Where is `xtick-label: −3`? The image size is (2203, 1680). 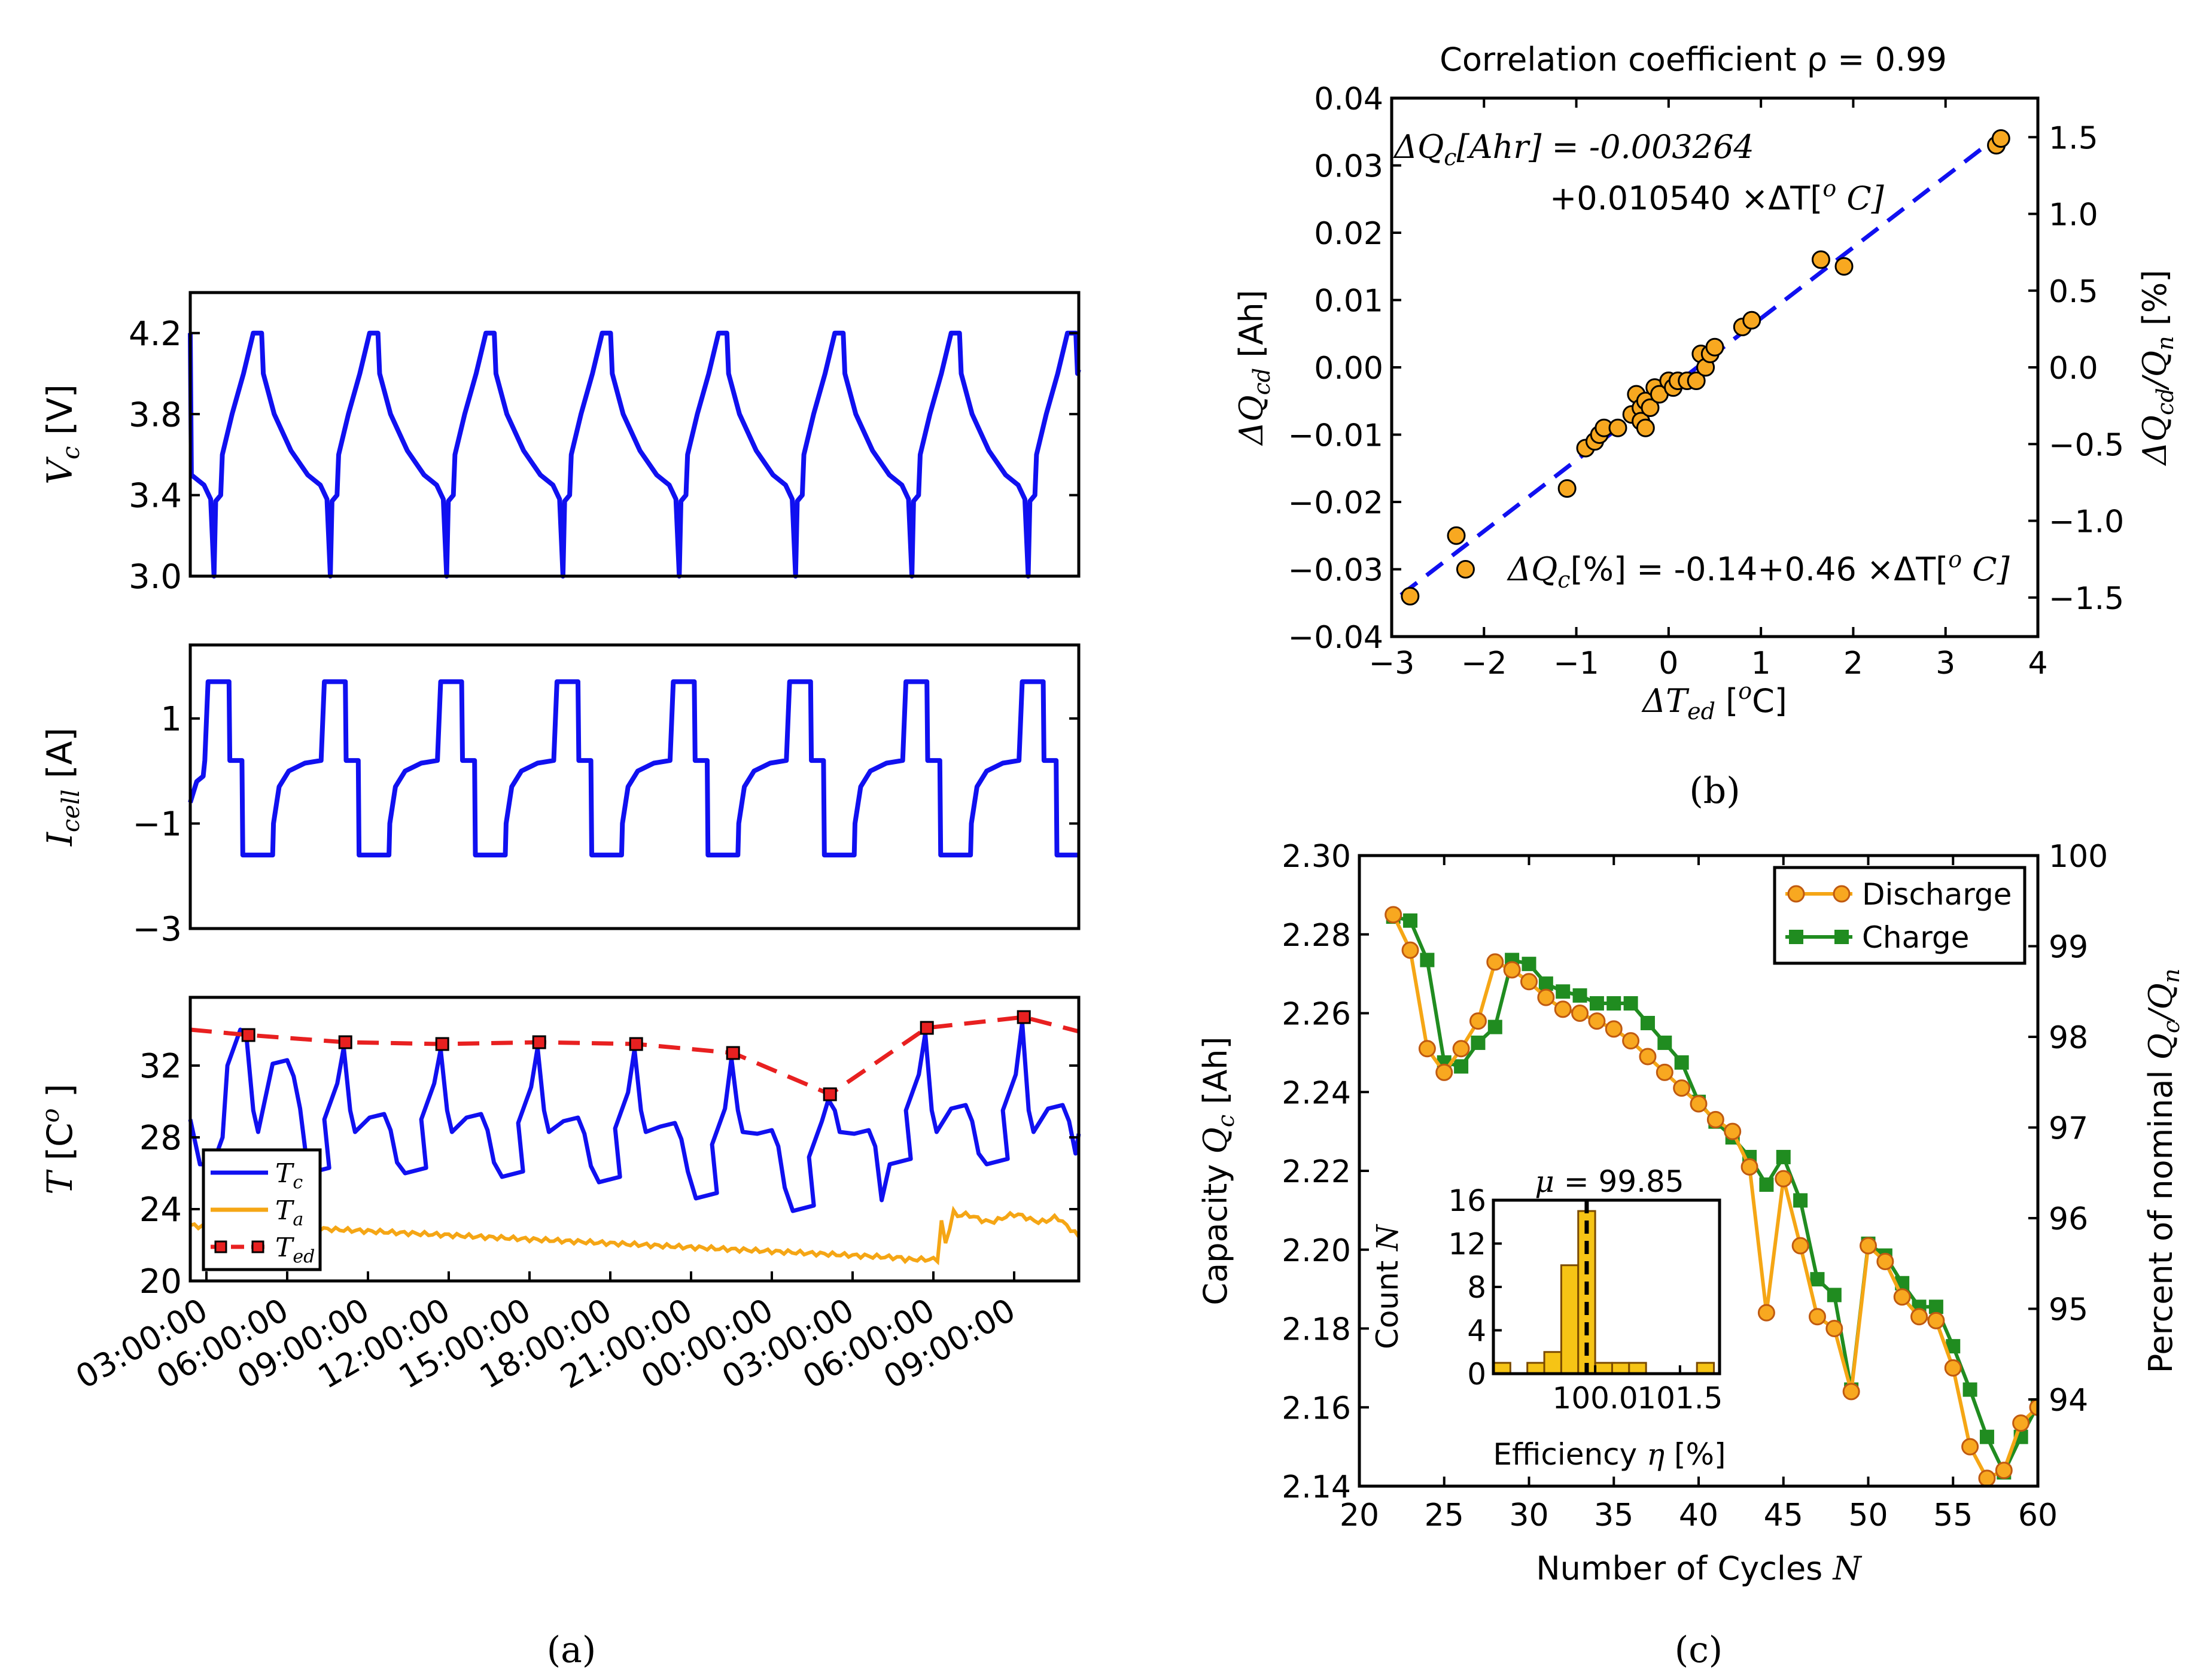 xtick-label: −3 is located at coordinates (1392, 663).